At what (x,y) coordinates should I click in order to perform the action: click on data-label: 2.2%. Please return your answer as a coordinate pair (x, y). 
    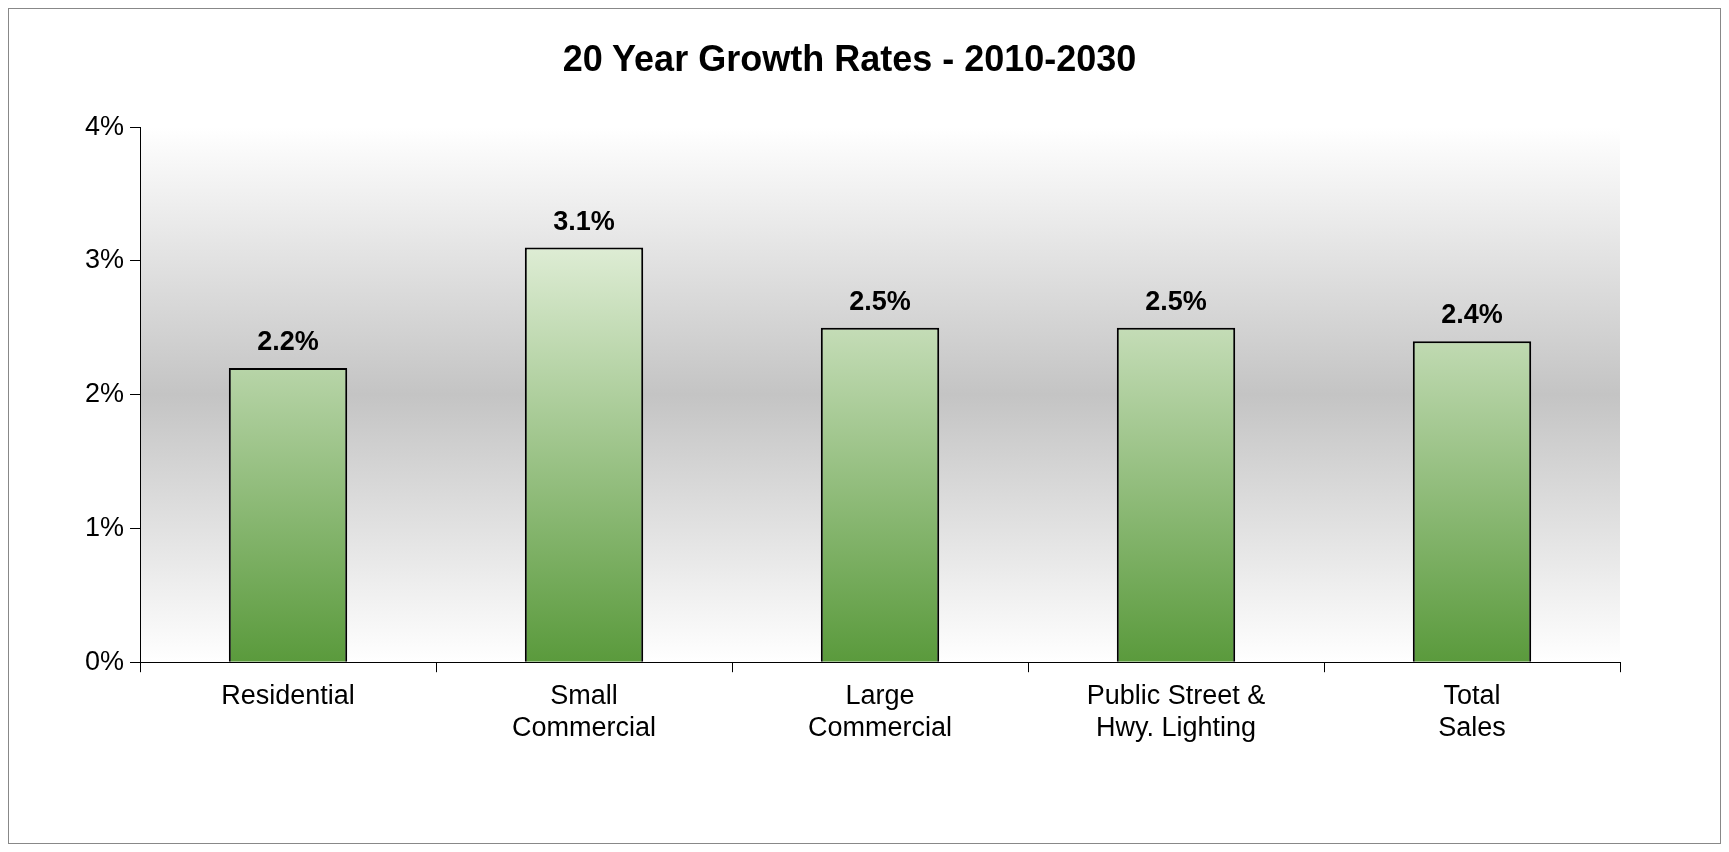
    Looking at the image, I should click on (288, 340).